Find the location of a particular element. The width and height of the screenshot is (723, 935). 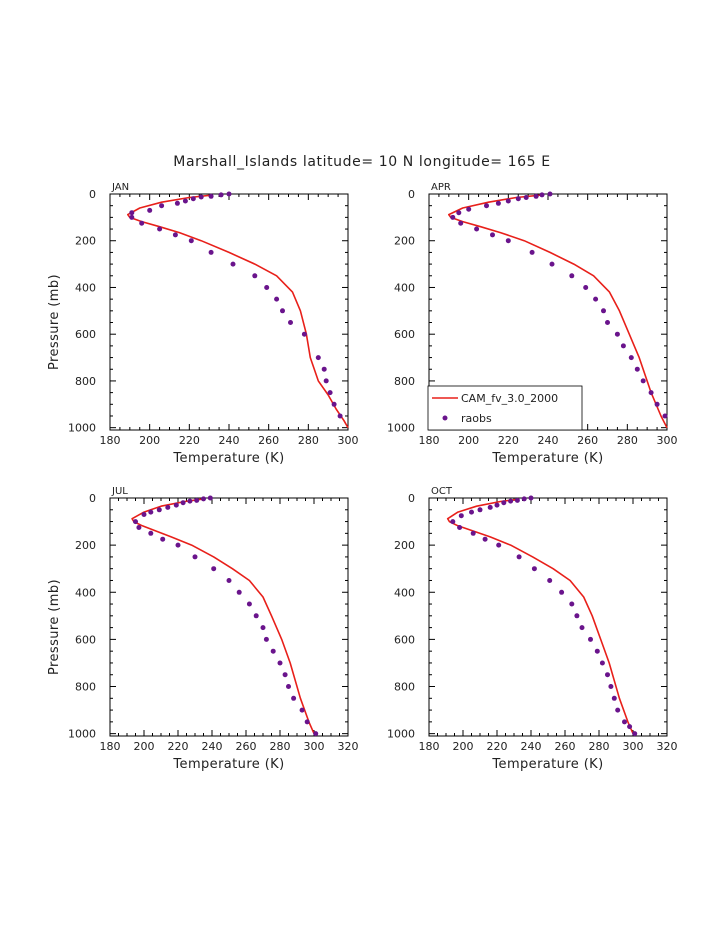

y-tick-label: 0 is located at coordinates (411, 498).